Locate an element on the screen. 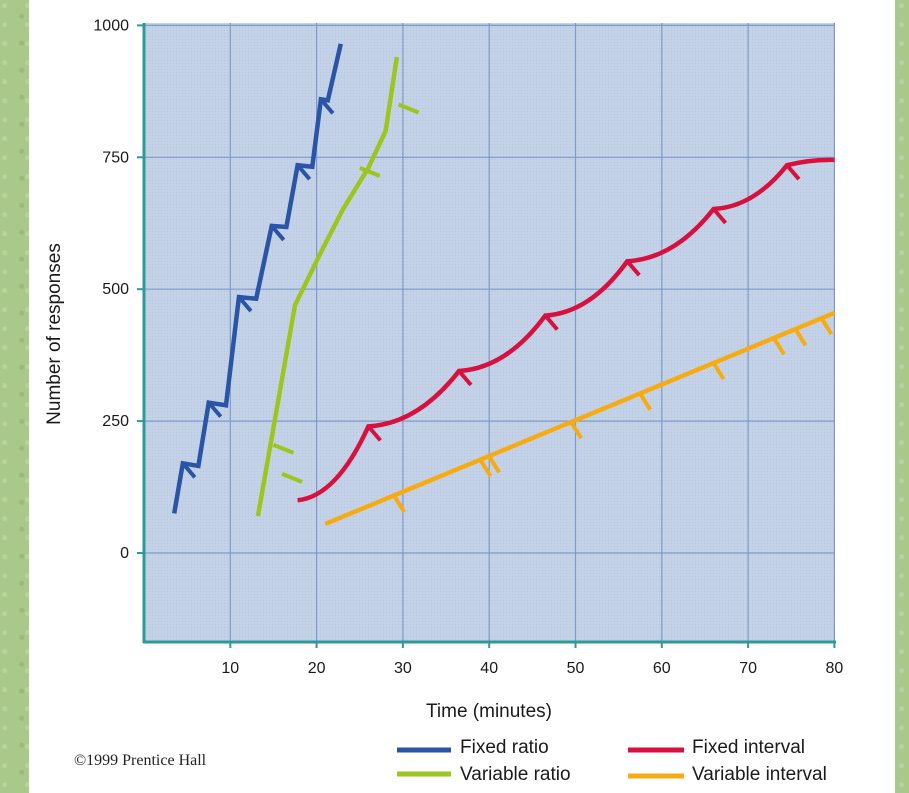 This screenshot has height=793, width=909. x-tick-label: 40 is located at coordinates (489, 668).